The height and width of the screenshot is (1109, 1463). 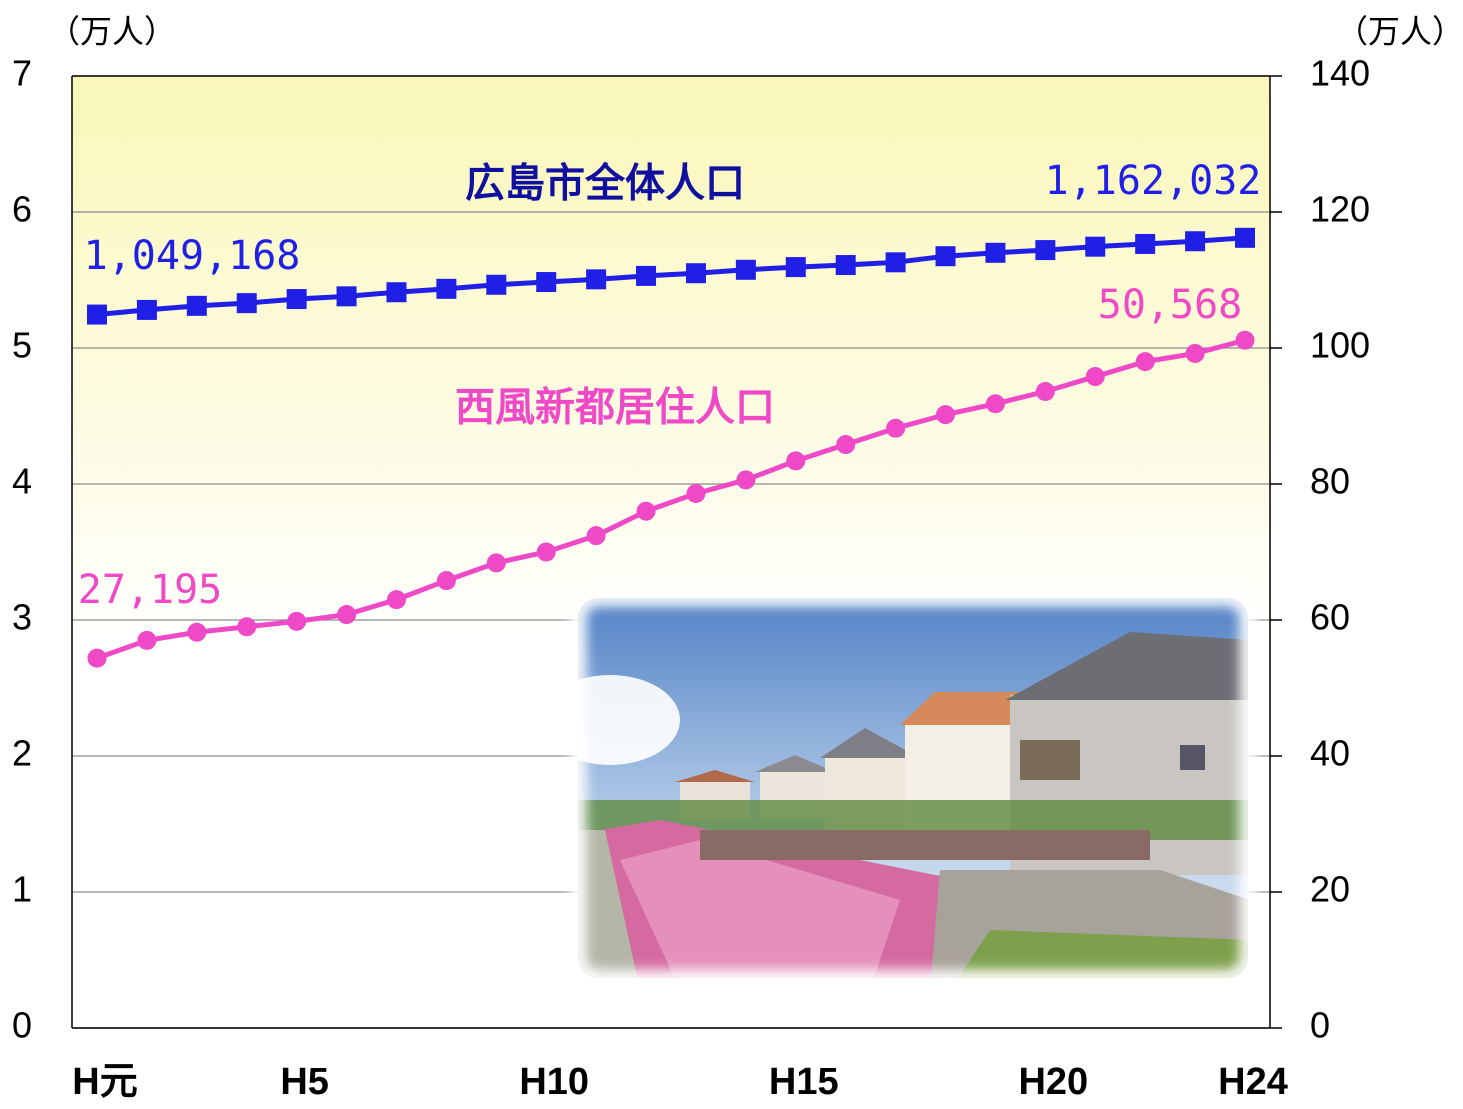 I want to click on y2-tick-label: 100, so click(x=1340, y=345).